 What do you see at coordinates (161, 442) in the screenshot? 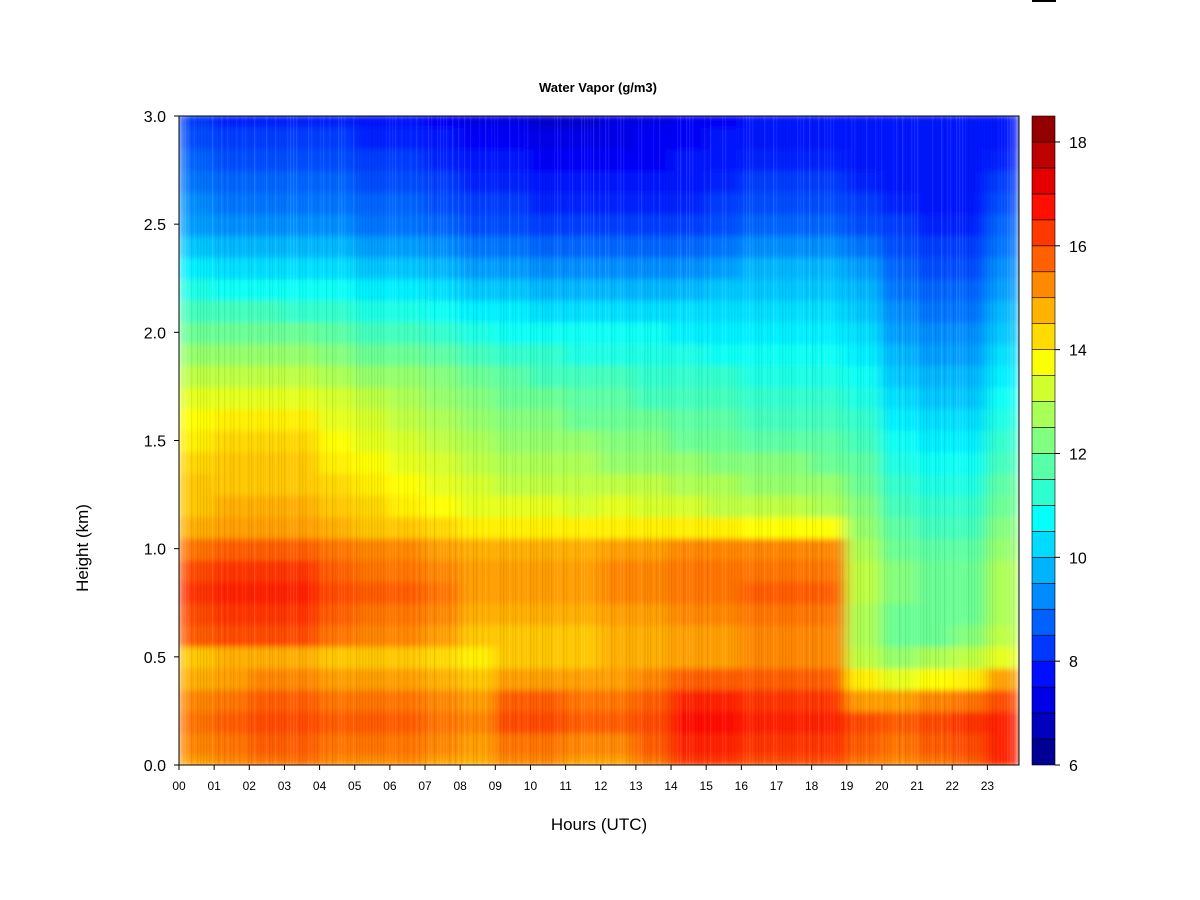
I see `y-axis: 0.0 0.5 1.0 1.5 2.0 2.5 3.0` at bounding box center [161, 442].